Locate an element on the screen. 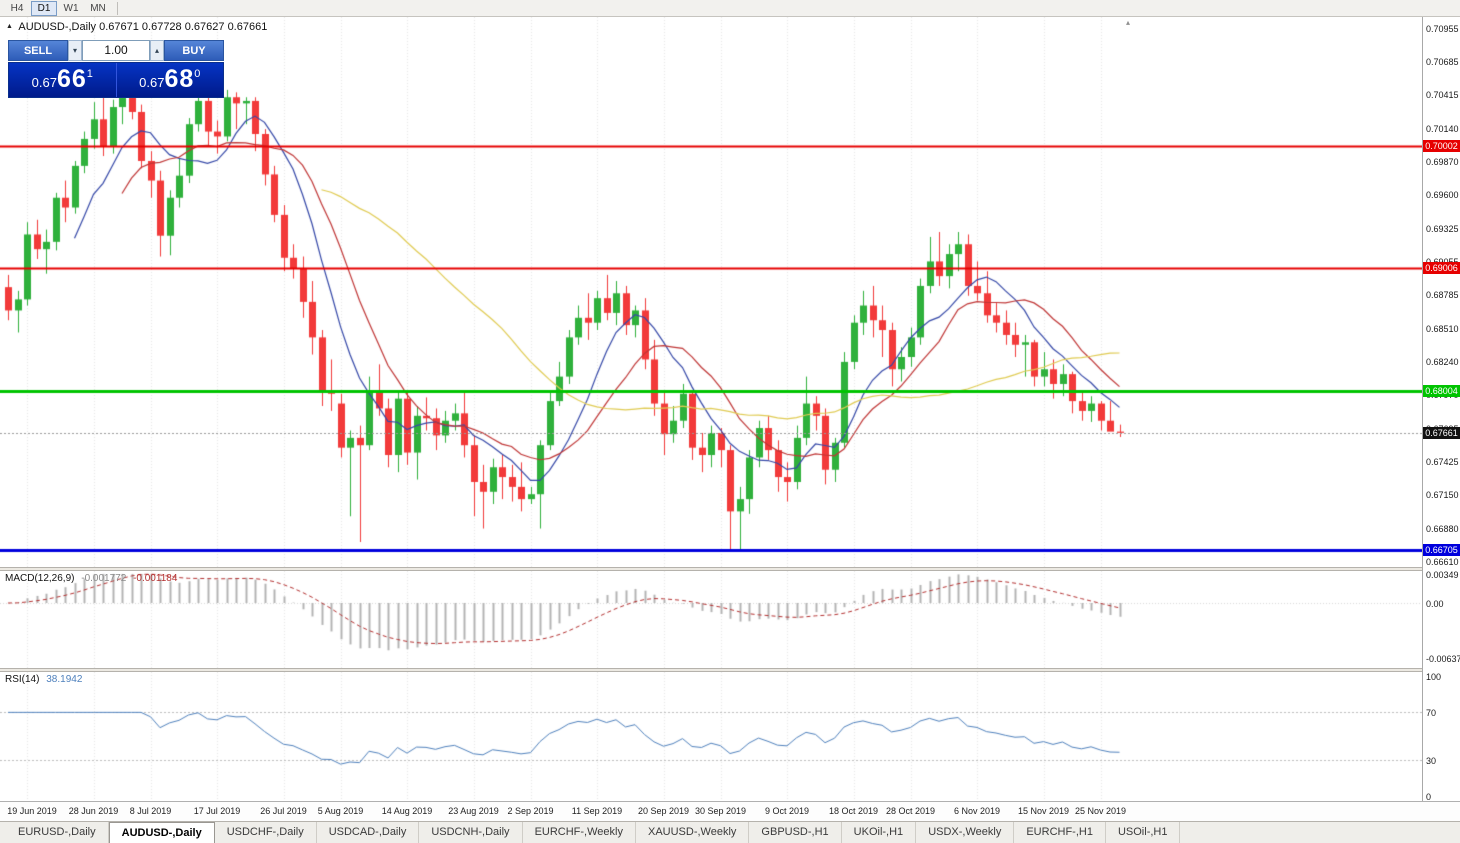  ohlc-open: 0.67671 is located at coordinates (119, 27).